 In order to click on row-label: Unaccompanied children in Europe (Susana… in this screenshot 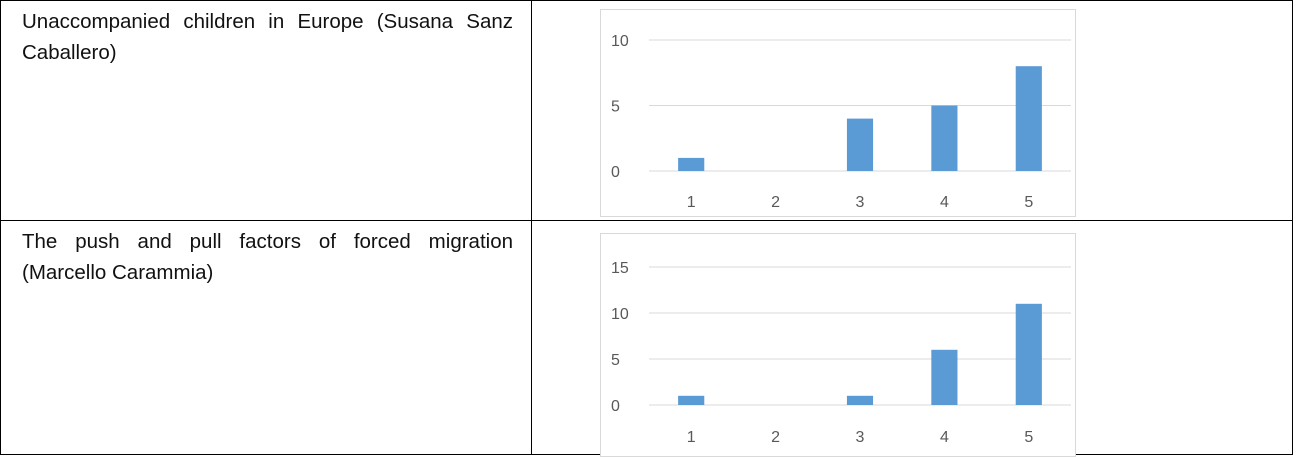, I will do `click(267, 37)`.